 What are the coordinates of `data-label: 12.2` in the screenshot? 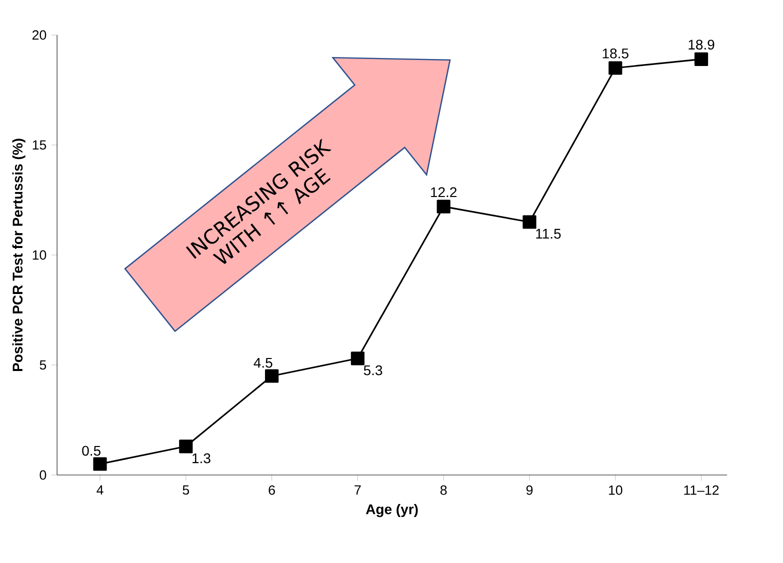 It's located at (443, 192).